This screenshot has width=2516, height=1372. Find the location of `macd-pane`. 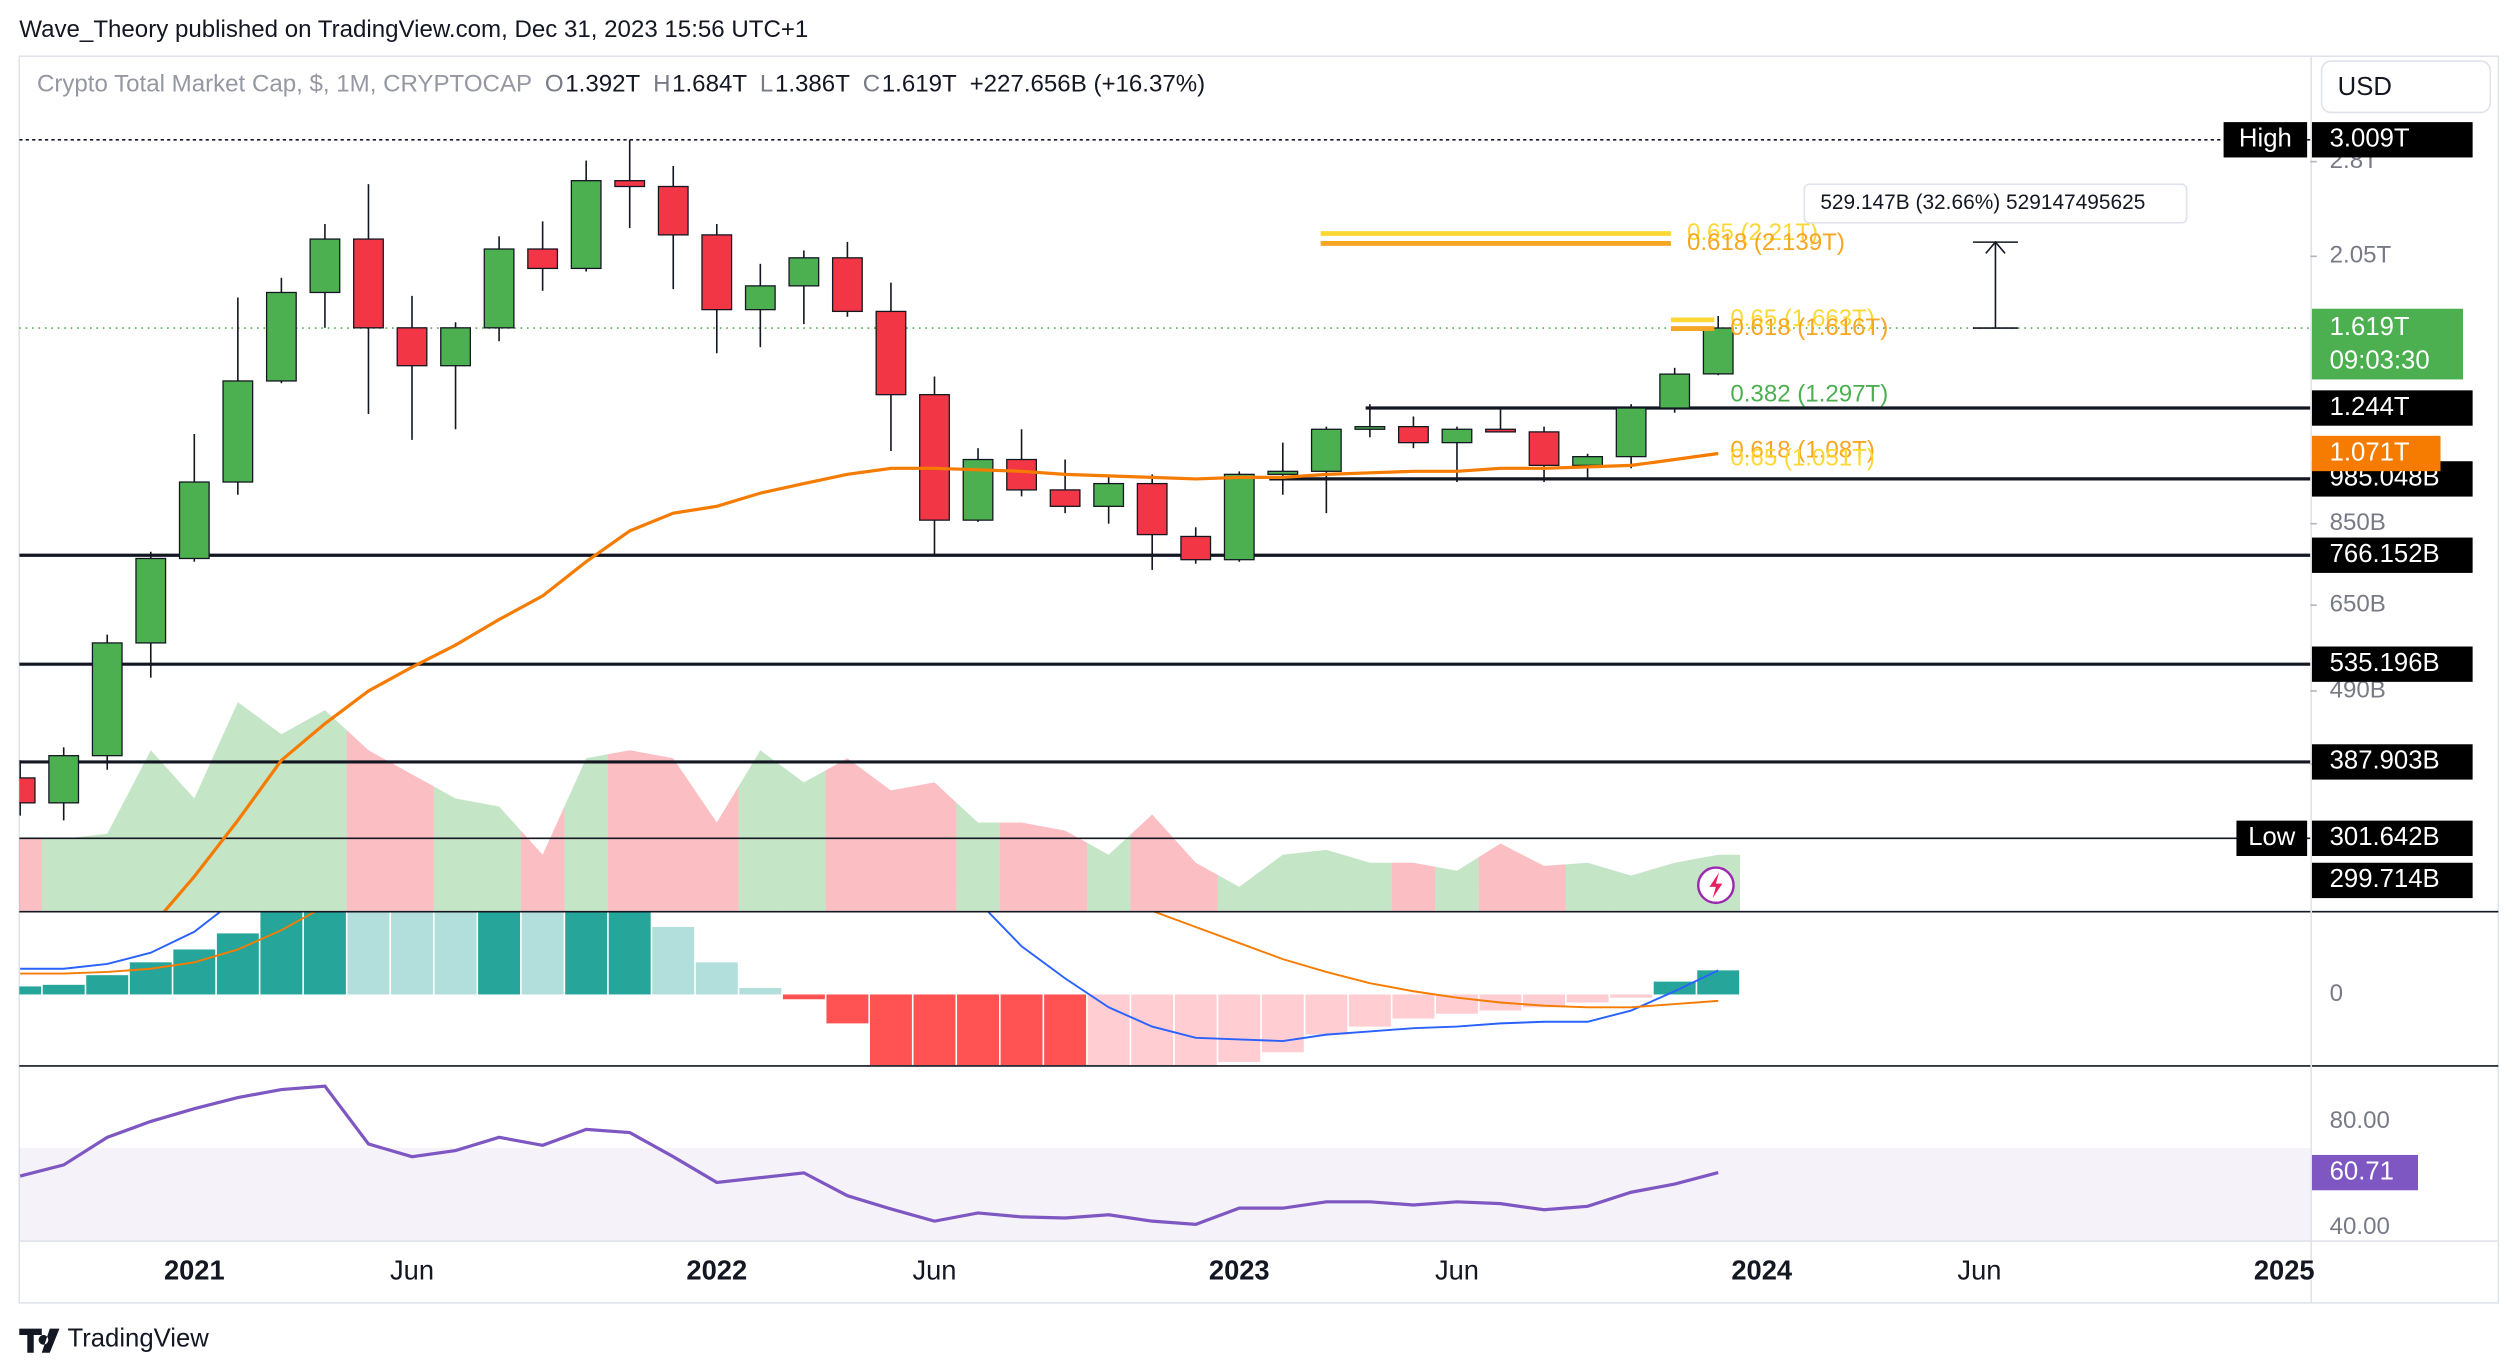

macd-pane is located at coordinates (879, 989).